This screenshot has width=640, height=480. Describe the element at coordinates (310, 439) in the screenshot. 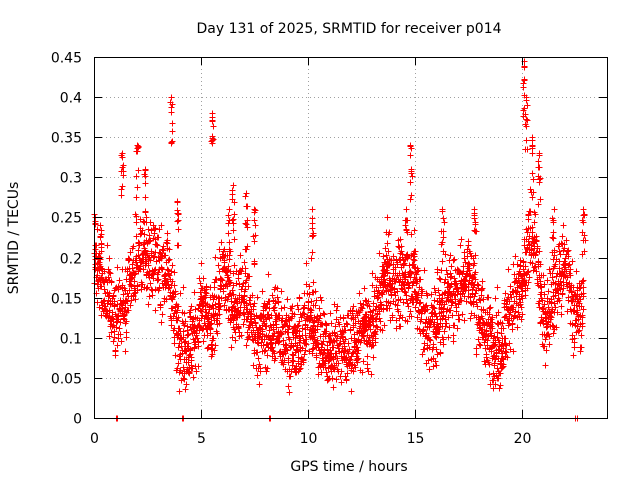

I see `x-axis-tick-labels: 0 5 10 15 20` at that location.